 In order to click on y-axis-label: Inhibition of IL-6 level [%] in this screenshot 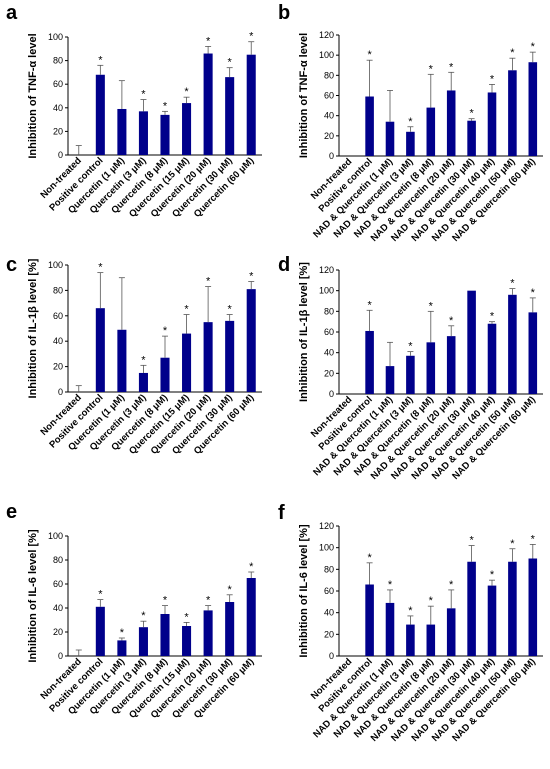, I will do `click(33, 596)`.